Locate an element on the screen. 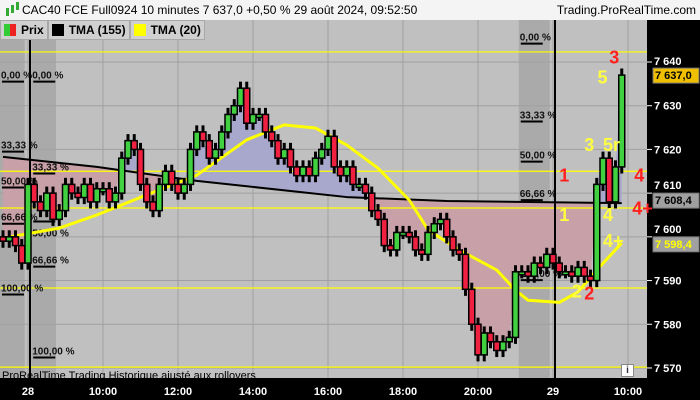  legend-label: TMA (155) is located at coordinates (97, 30).